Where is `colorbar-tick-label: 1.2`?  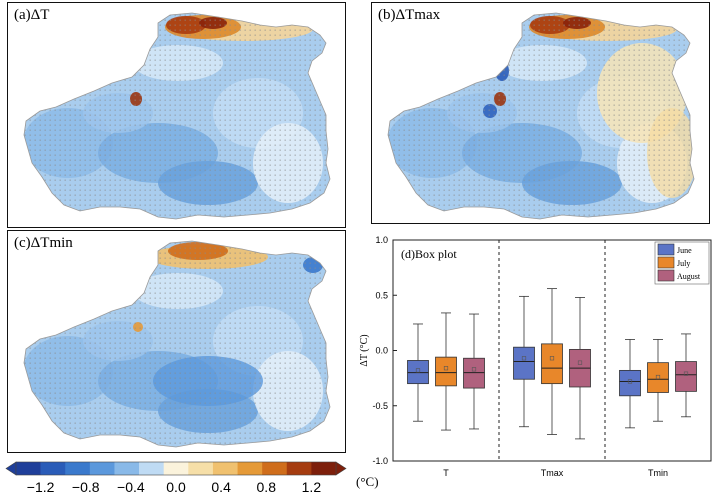
colorbar-tick-label: 1.2 is located at coordinates (312, 487).